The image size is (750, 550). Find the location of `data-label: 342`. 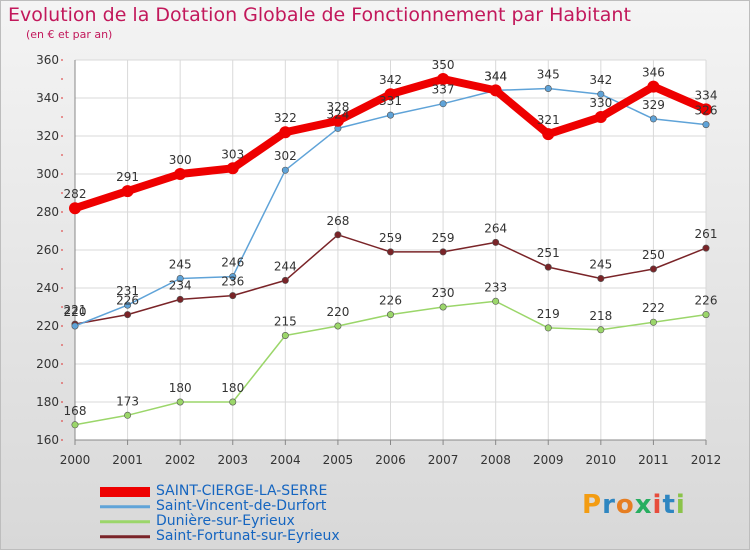

data-label: 342 is located at coordinates (390, 80).